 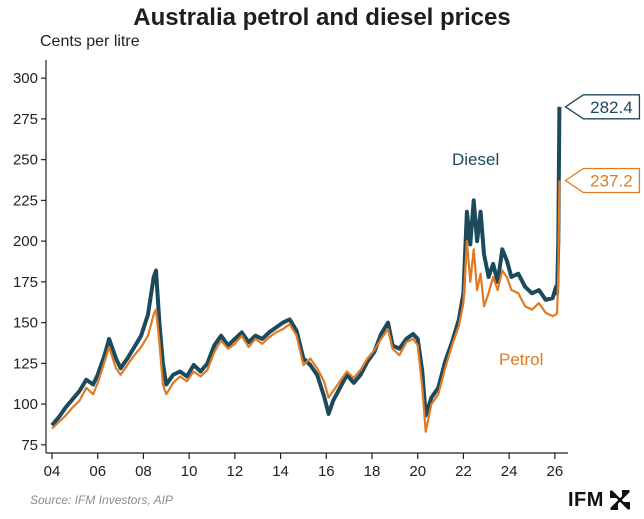 What do you see at coordinates (29, 445) in the screenshot?
I see `y-tick-label: 75` at bounding box center [29, 445].